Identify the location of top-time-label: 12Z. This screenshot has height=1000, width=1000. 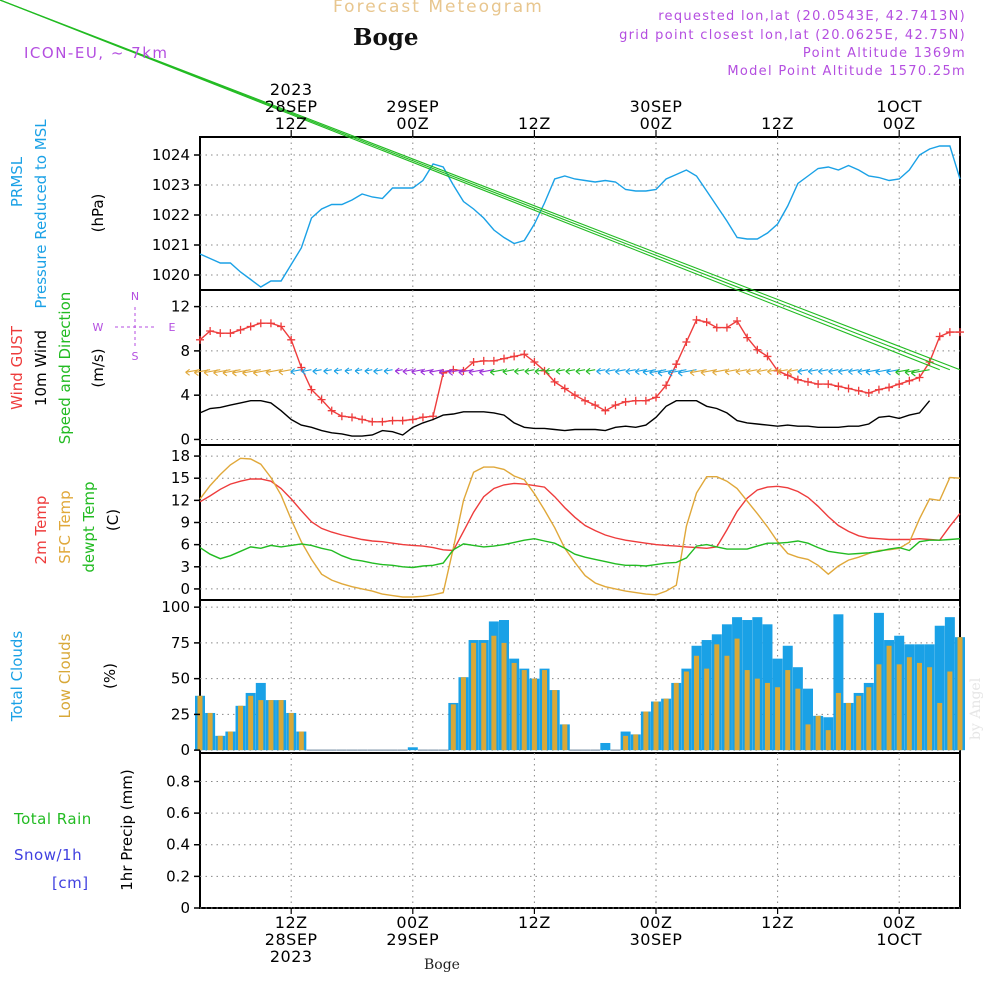
(777, 123).